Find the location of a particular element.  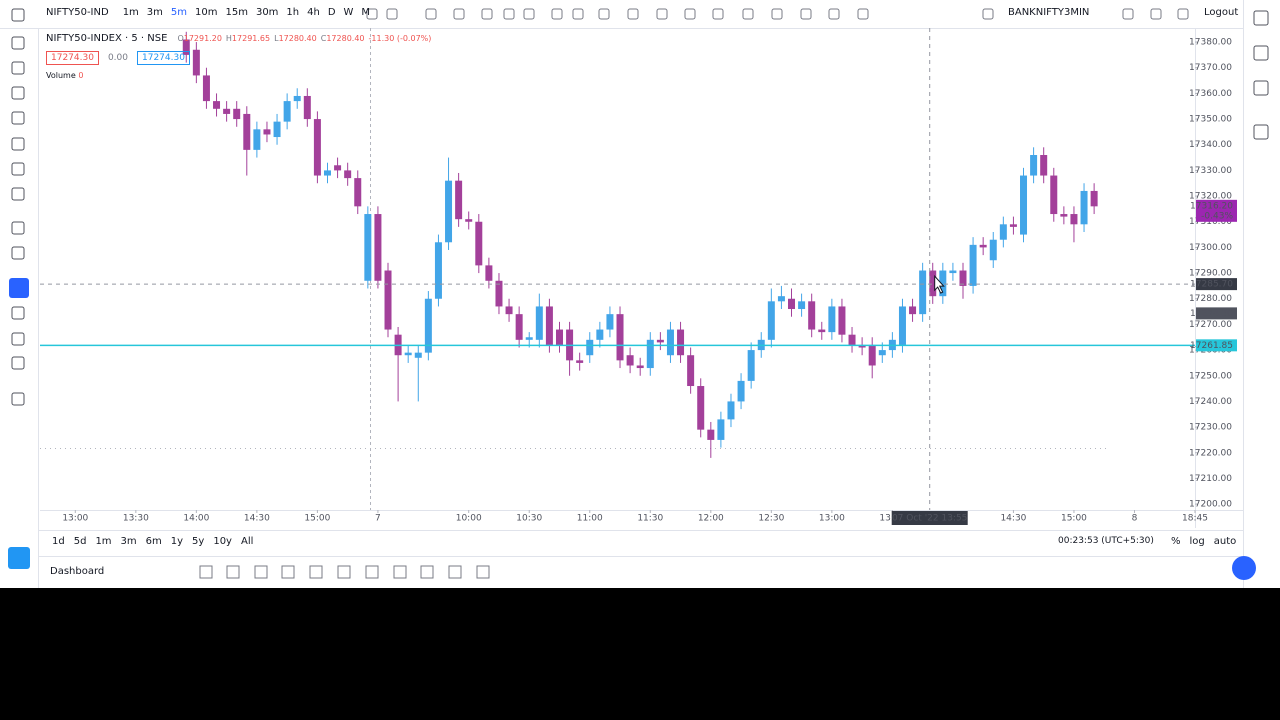

interval: W is located at coordinates (348, 12).